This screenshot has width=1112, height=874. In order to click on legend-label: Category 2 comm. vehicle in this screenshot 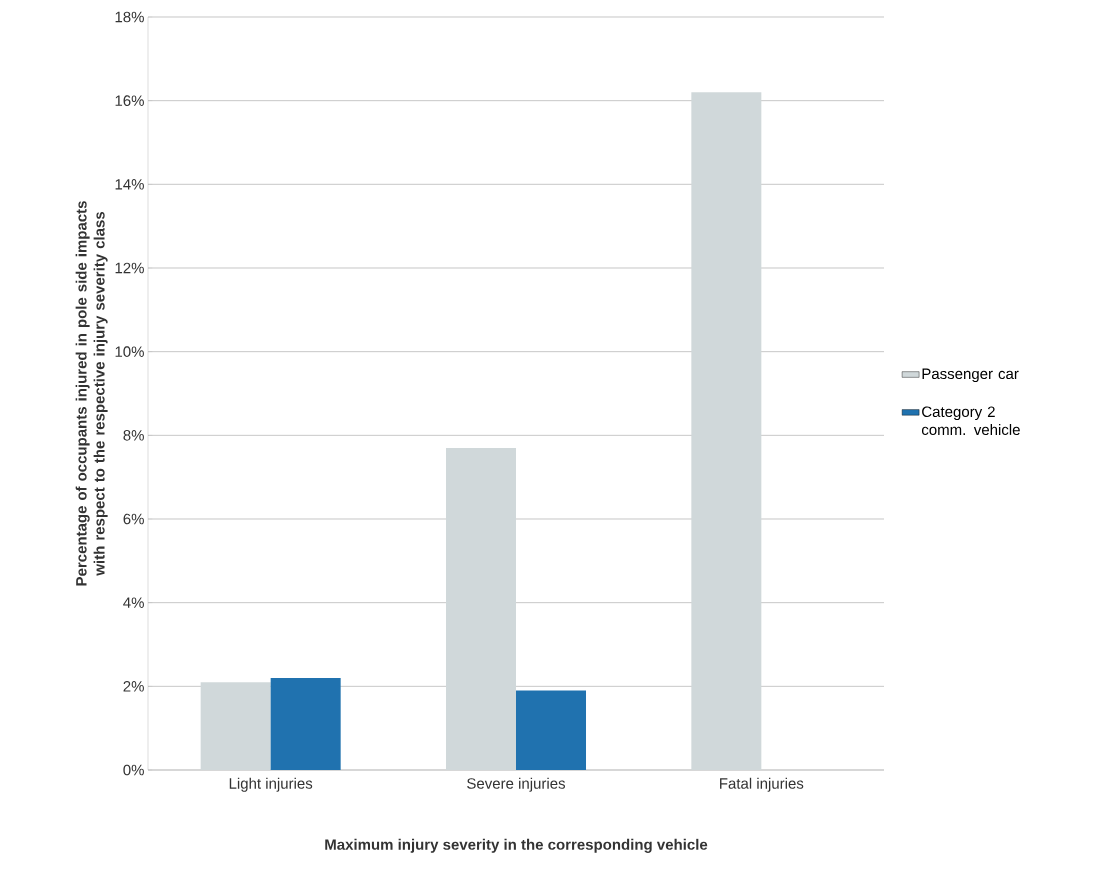, I will do `click(970, 421)`.